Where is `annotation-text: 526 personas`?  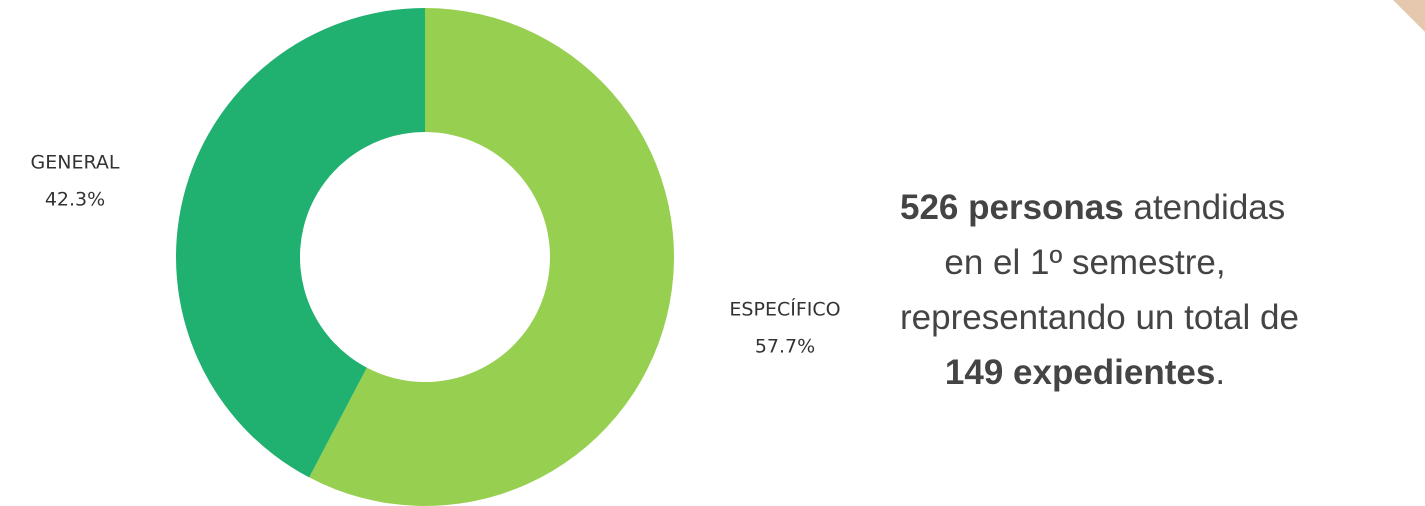 annotation-text: 526 personas is located at coordinates (1012, 207).